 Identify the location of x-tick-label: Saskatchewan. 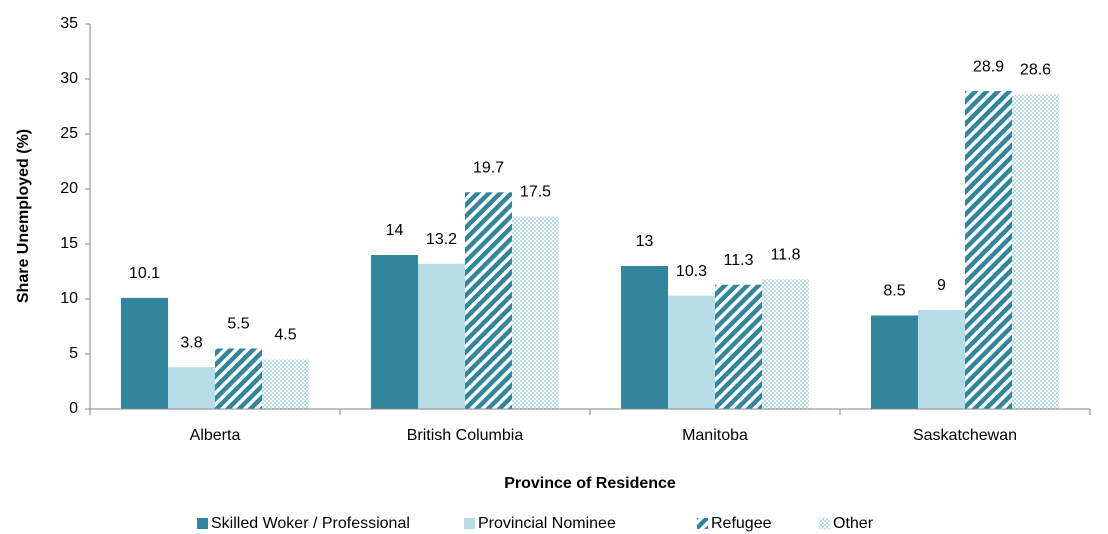
(965, 435).